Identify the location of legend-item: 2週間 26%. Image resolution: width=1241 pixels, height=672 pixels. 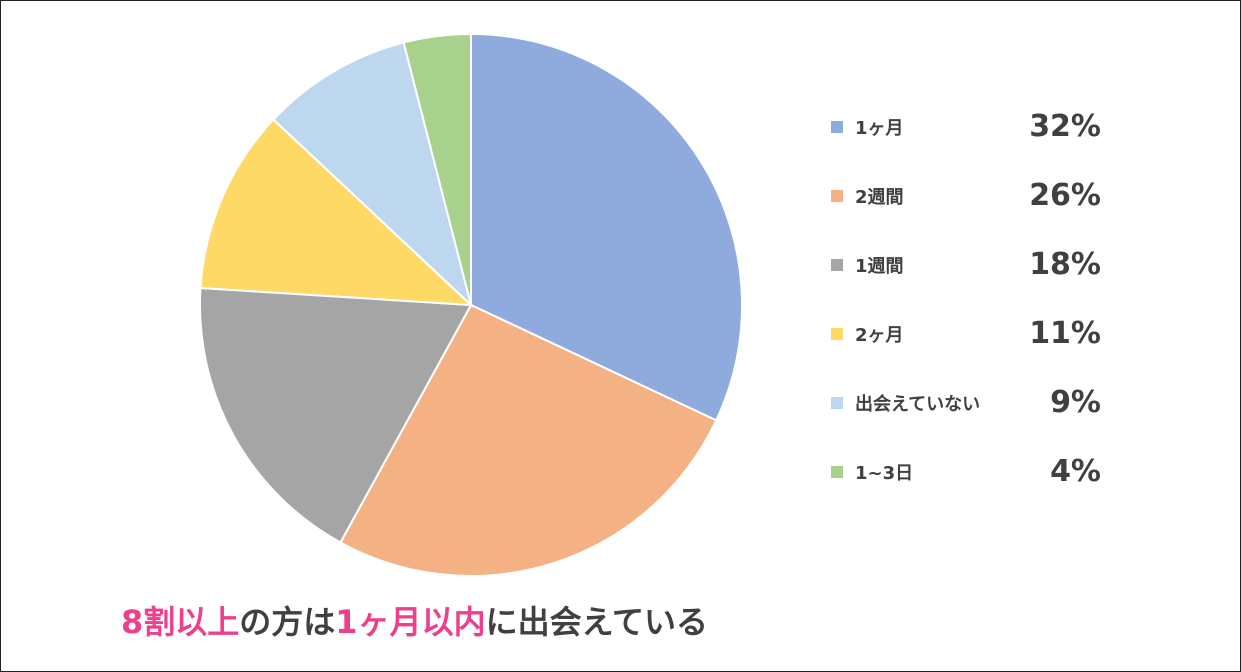
(971, 198).